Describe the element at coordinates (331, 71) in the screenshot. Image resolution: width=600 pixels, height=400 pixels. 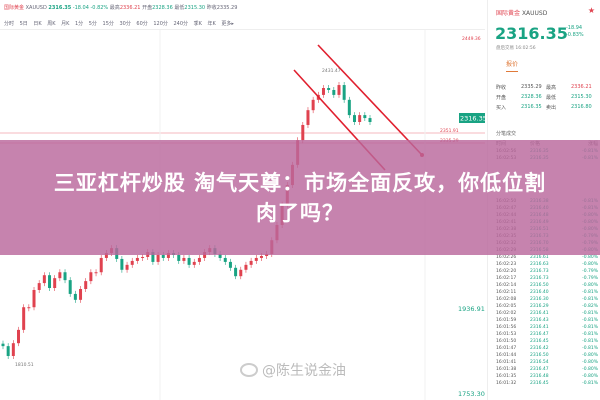
I see `high-label: 2431.47` at that location.